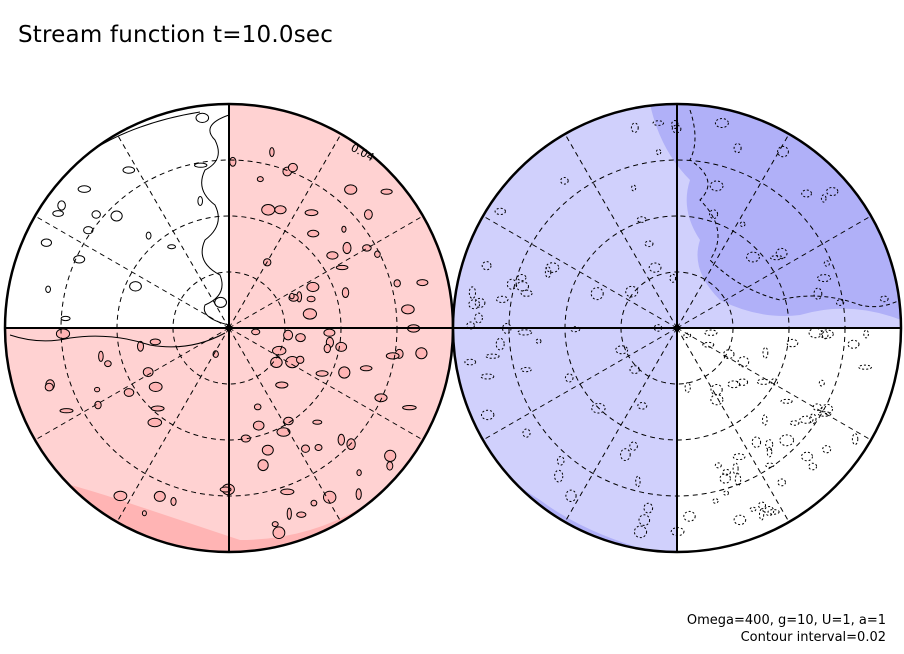  I want to click on plot-title: Stream function t=10.0sec, so click(176, 35).